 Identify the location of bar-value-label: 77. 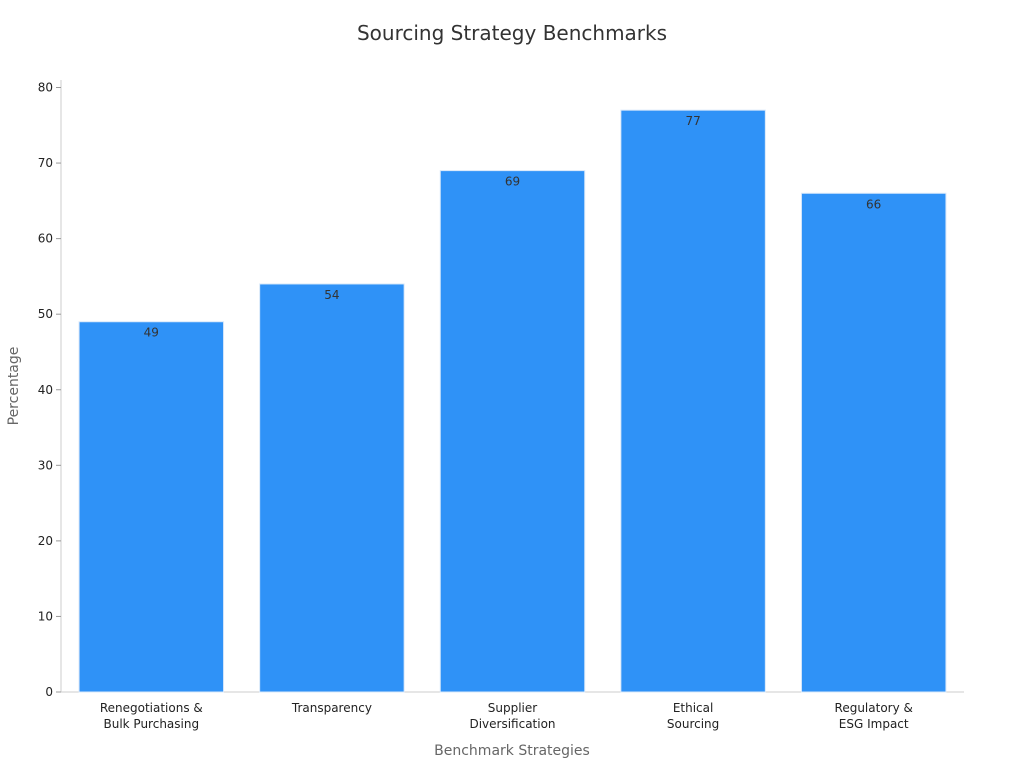
(692, 121).